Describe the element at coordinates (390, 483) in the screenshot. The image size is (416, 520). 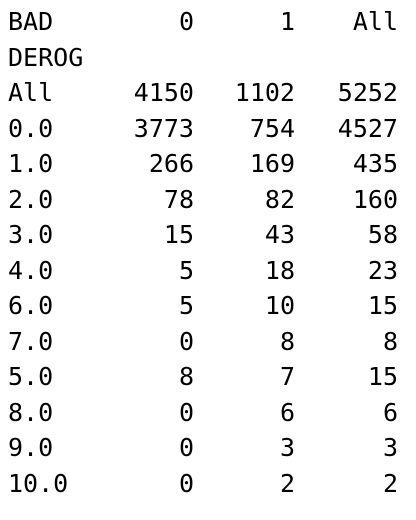
I see `cell-all: 2` at that location.